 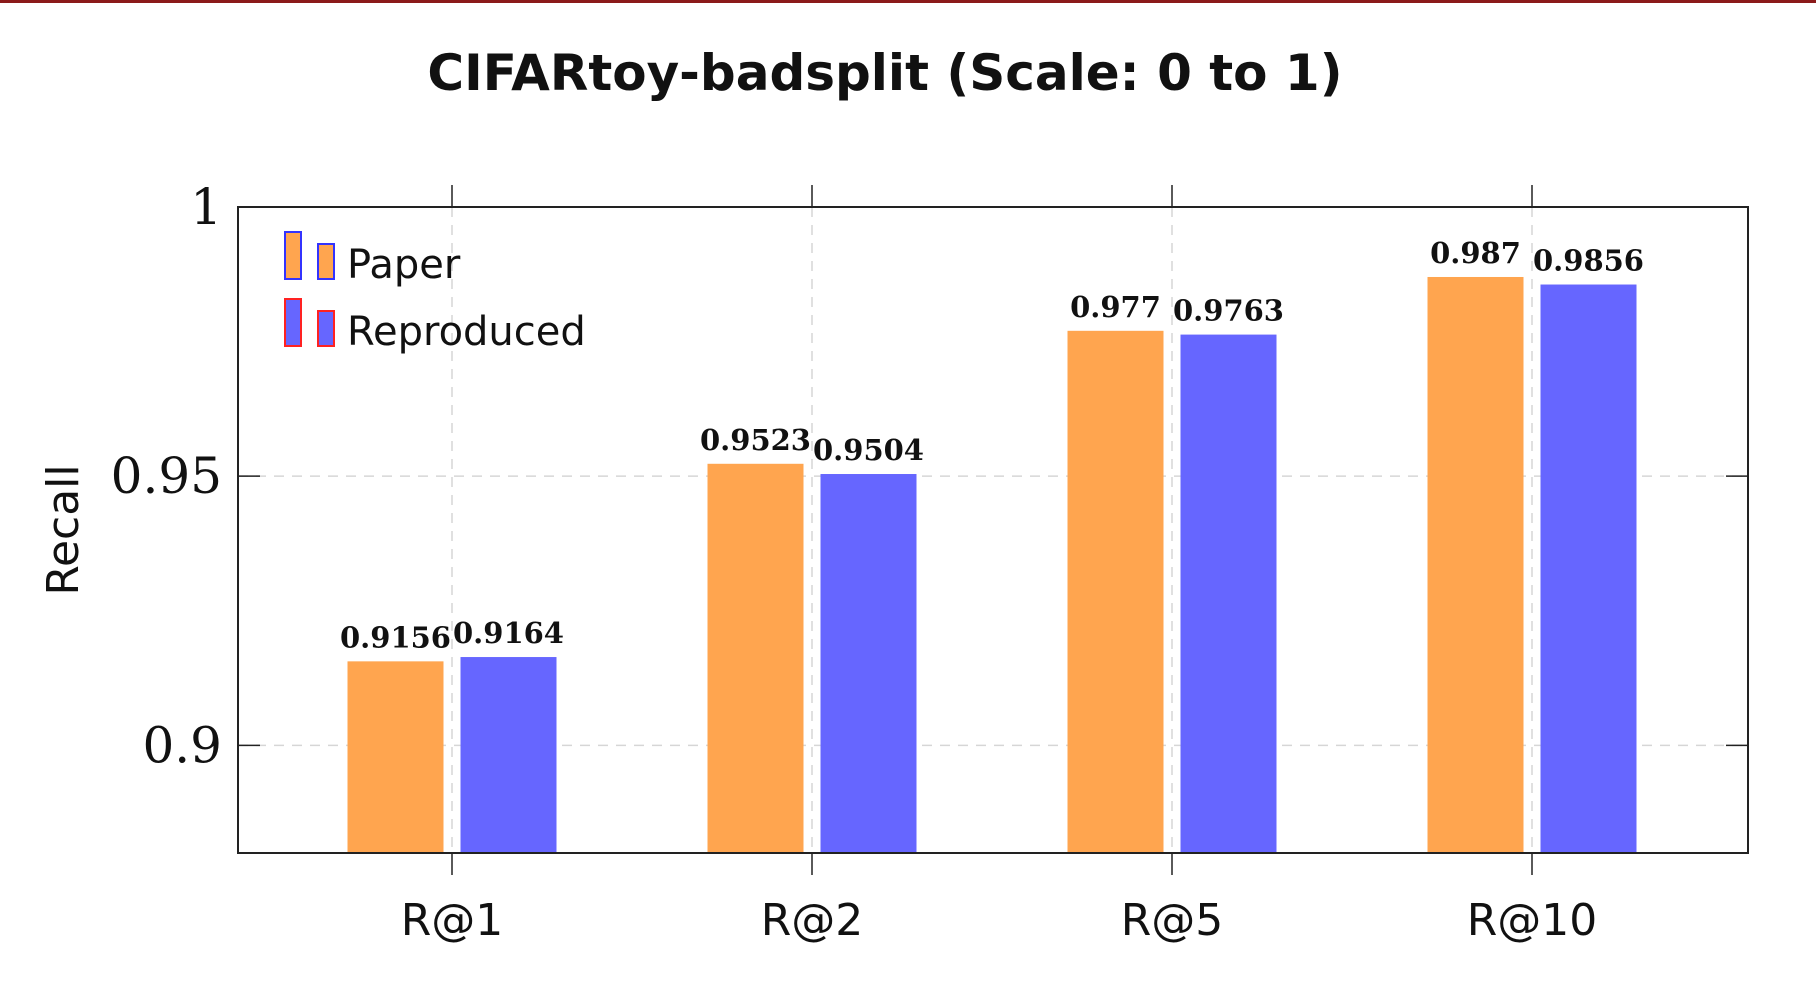 What do you see at coordinates (508, 755) in the screenshot?
I see `bar-reproduced-r1` at bounding box center [508, 755].